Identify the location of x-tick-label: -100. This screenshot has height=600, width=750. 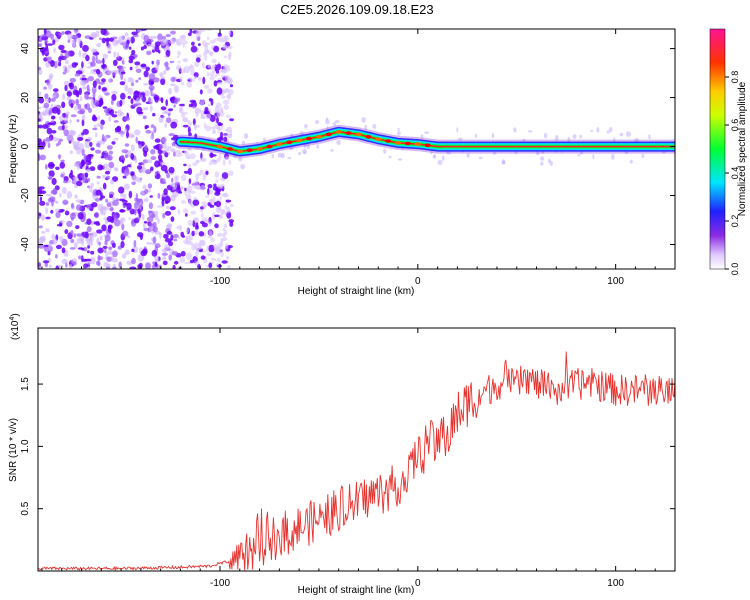
(220, 583).